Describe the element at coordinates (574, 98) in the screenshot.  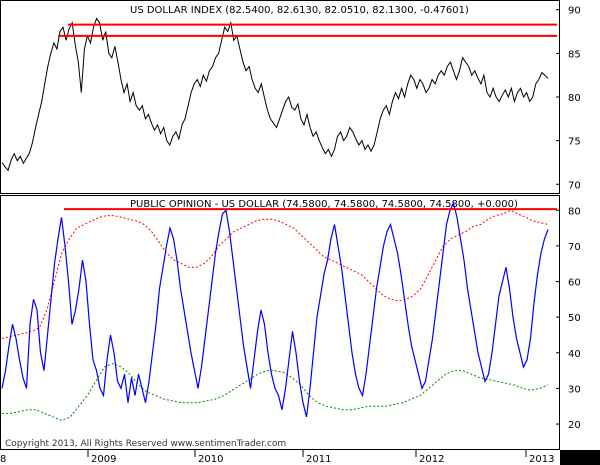
I see `top-y-tick-label: 80` at that location.